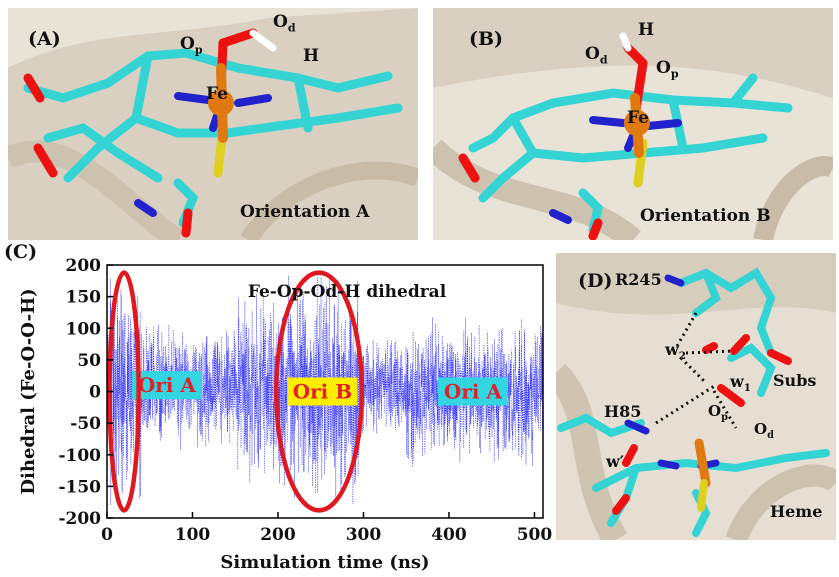  I want to click on panel-d-label: (D), so click(595, 281).